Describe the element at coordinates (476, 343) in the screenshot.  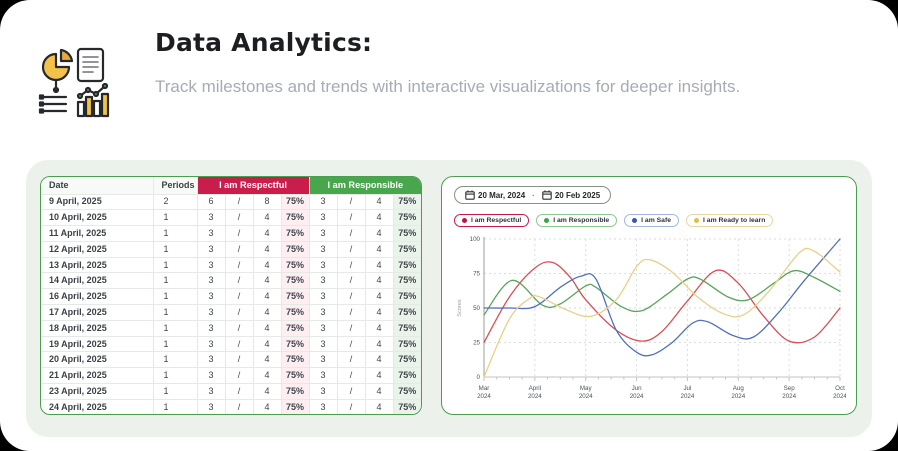
I see `y-tick-label: 25` at that location.